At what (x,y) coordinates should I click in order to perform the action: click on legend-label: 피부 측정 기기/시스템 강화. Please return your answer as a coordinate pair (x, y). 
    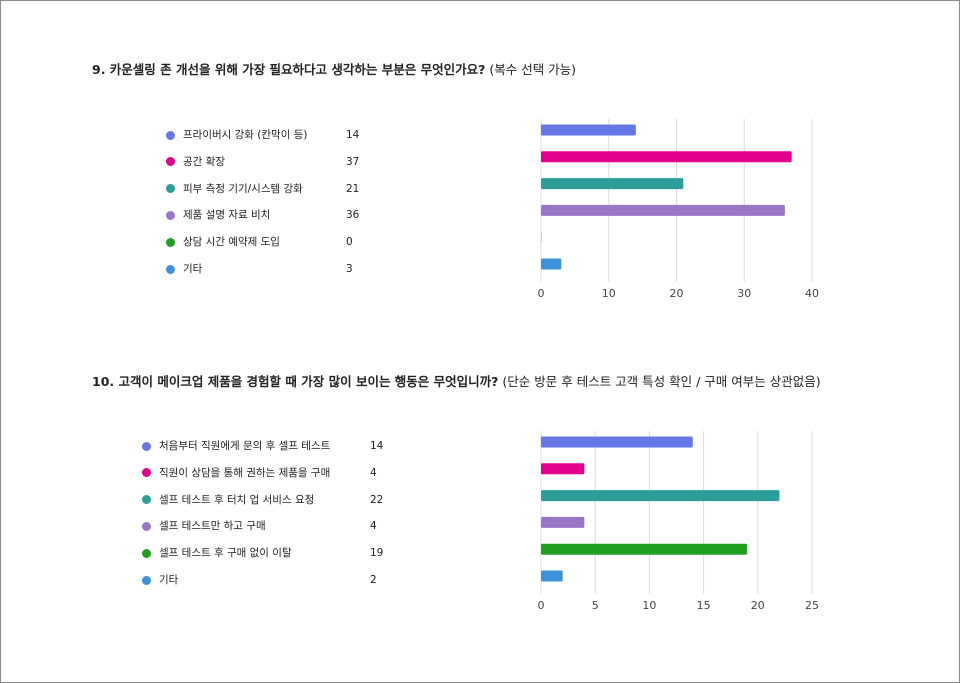
    Looking at the image, I should click on (243, 188).